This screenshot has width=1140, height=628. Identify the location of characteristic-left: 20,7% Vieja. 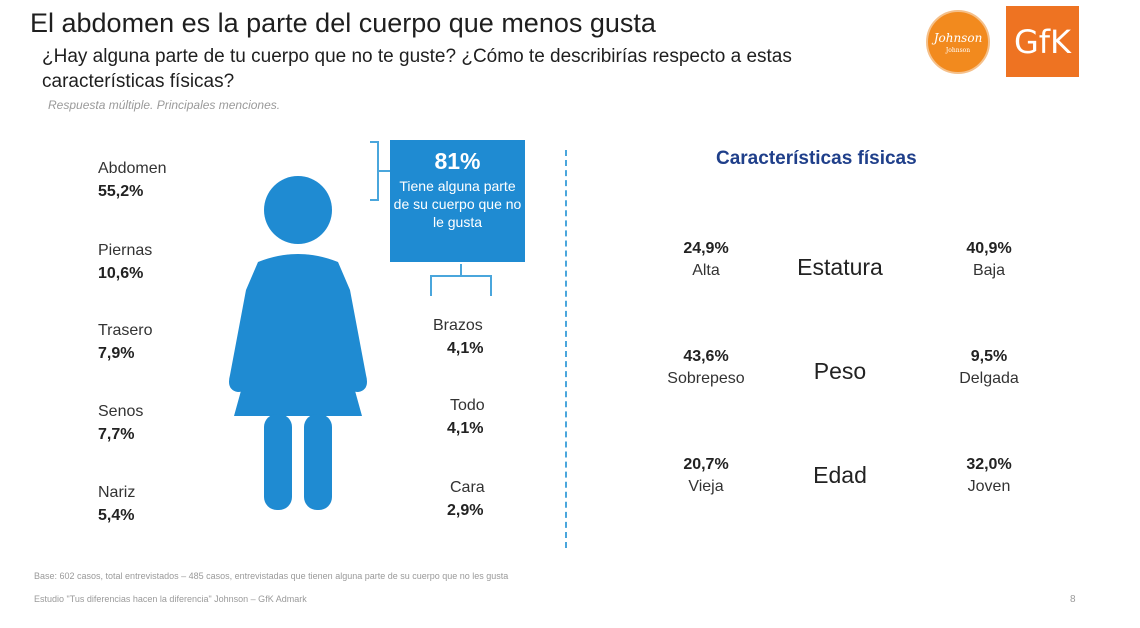
(706, 476).